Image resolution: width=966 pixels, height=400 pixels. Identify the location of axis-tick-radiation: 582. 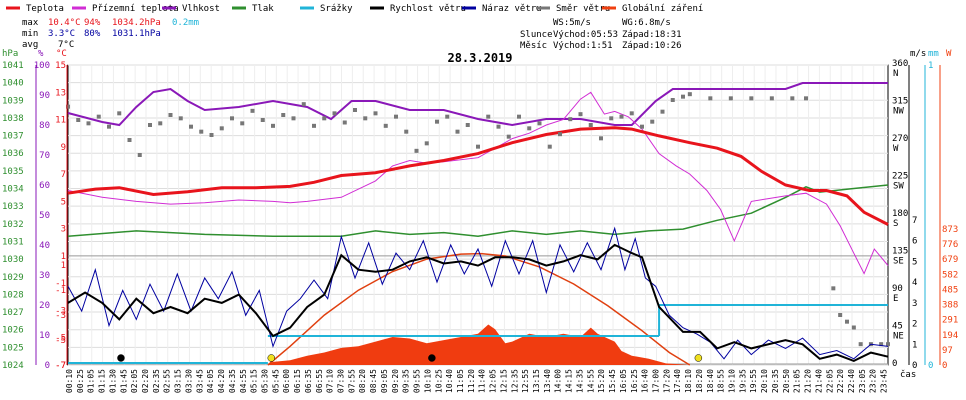
(950, 275).